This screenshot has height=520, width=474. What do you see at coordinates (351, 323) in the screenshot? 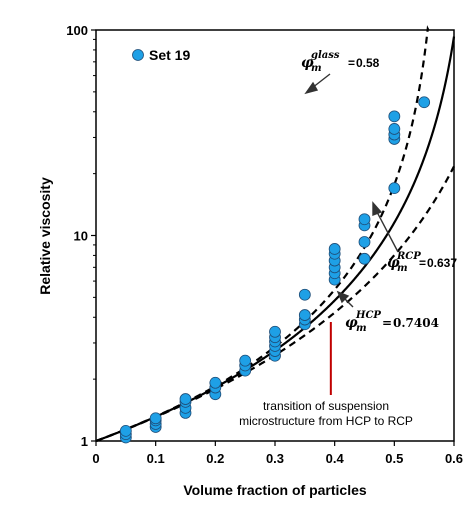
I see `label-hcp-phi: φ` at bounding box center [351, 323].